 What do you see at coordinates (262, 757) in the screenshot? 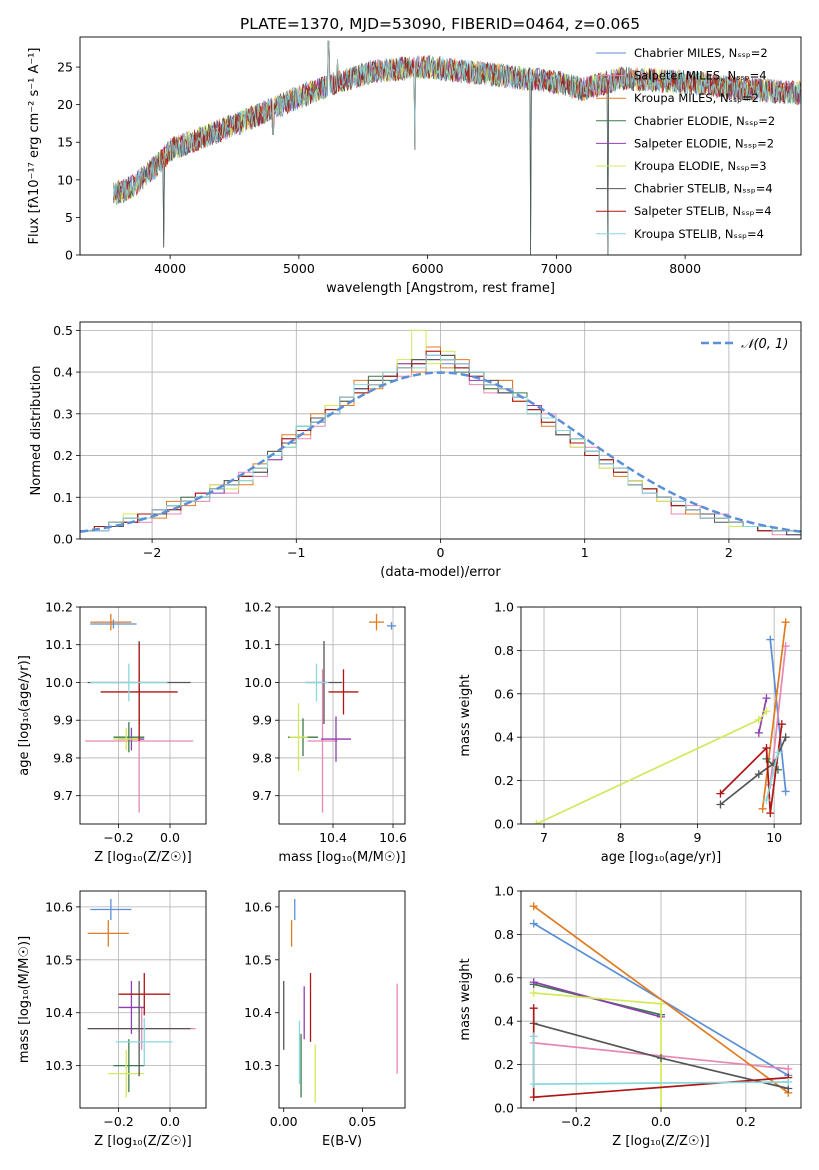
I see `y-tick-label: 9.8` at bounding box center [262, 757].